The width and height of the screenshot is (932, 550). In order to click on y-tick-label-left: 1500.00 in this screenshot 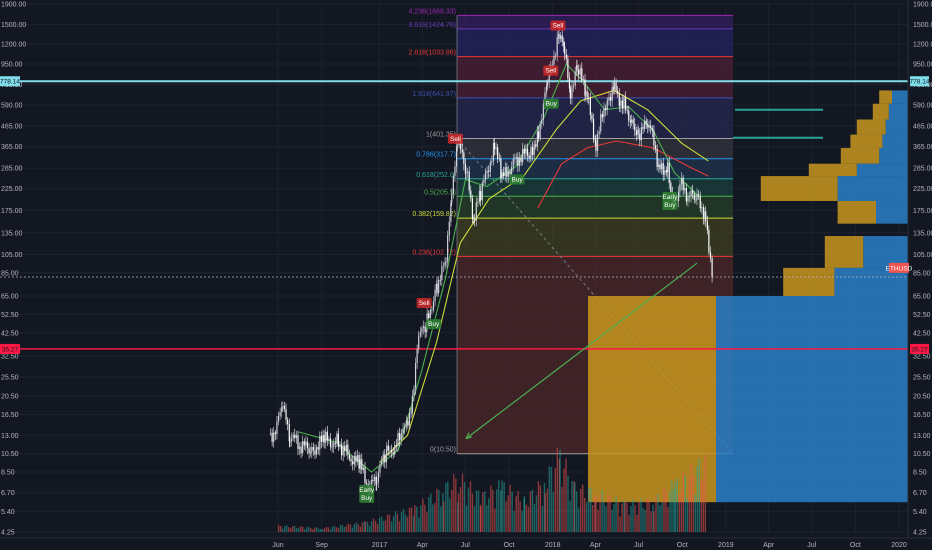, I will do `click(13, 25)`.